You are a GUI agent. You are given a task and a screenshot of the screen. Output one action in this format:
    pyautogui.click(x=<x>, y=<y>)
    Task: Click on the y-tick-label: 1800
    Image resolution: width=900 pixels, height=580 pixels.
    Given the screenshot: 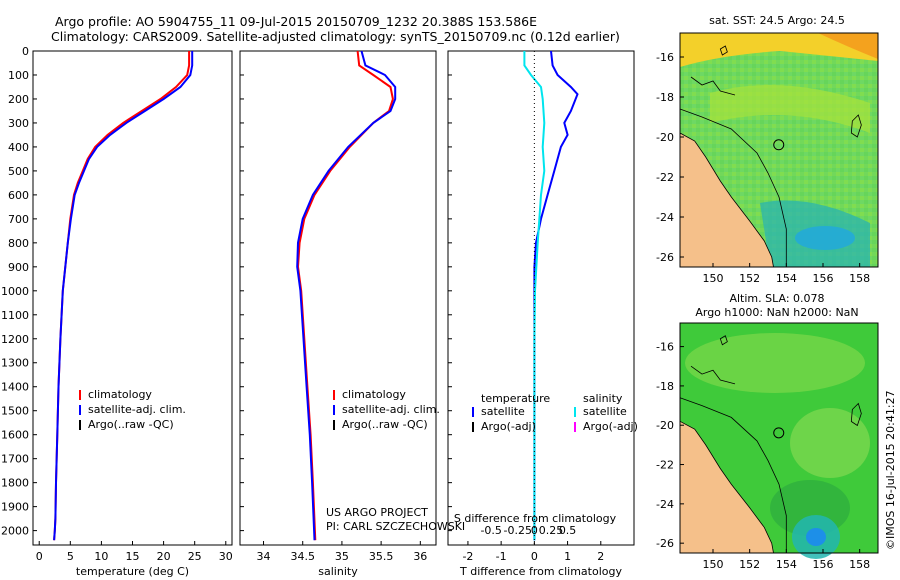 What is the action you would take?
    pyautogui.click(x=15, y=483)
    